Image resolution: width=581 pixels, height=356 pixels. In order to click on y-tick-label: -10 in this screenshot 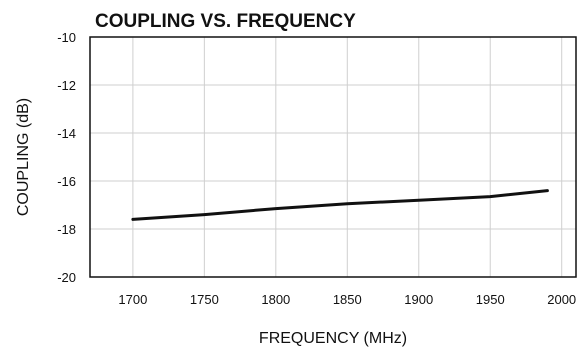, I will do `click(66, 37)`.